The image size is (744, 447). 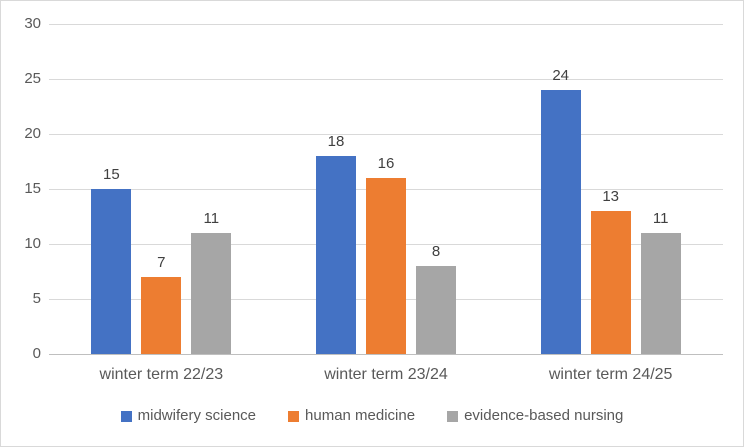 What do you see at coordinates (386, 354) in the screenshot?
I see `x-axis-line` at bounding box center [386, 354].